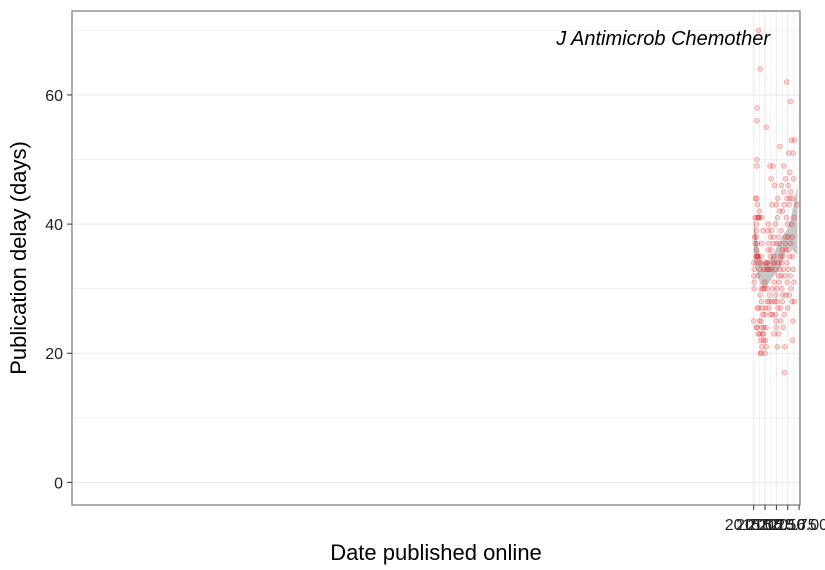 The image size is (825, 570). I want to click on y-axis-title: Publication delay (days), so click(18, 258).